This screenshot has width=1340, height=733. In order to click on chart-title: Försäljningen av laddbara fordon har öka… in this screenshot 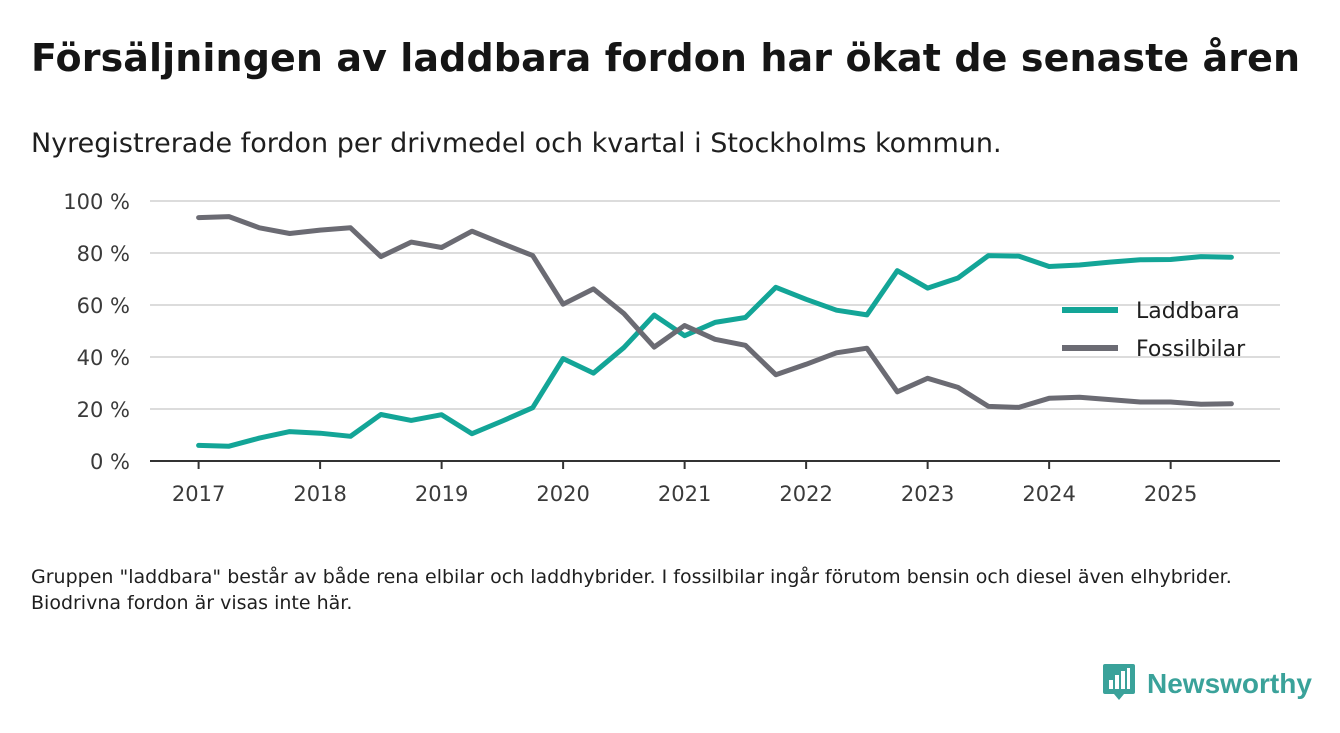, I will do `click(666, 58)`.